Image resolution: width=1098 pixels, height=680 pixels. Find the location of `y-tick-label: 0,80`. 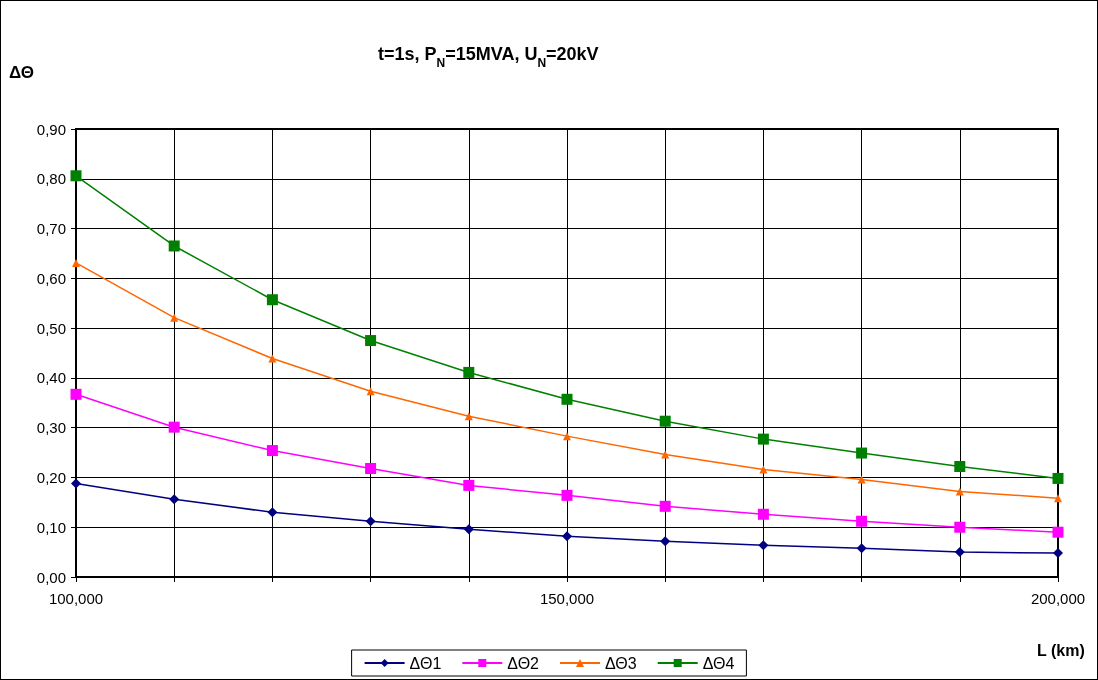

y-tick-label: 0,80 is located at coordinates (51, 179).